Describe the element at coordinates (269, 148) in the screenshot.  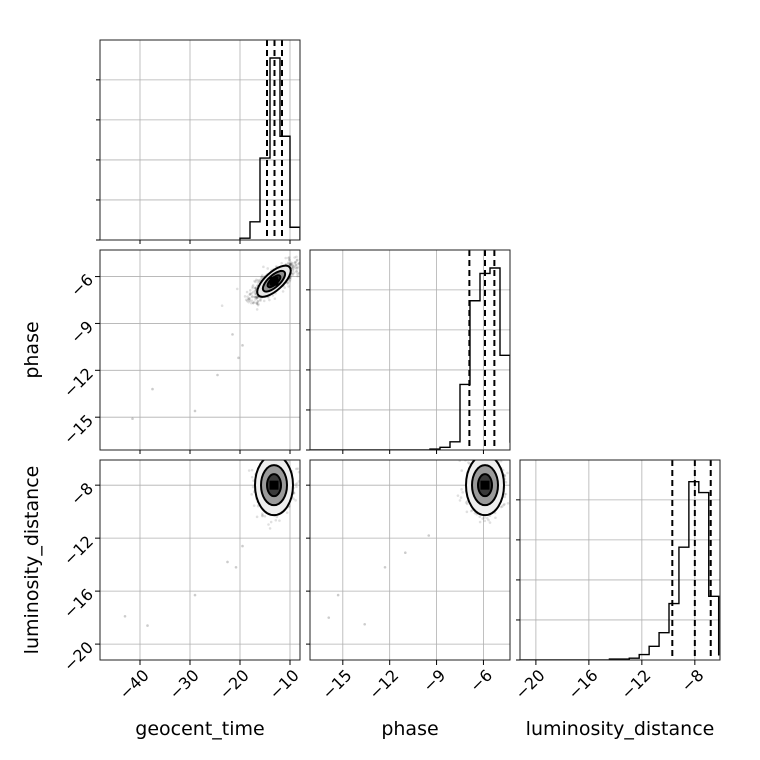
I see `histogram-geocent_time-step` at that location.